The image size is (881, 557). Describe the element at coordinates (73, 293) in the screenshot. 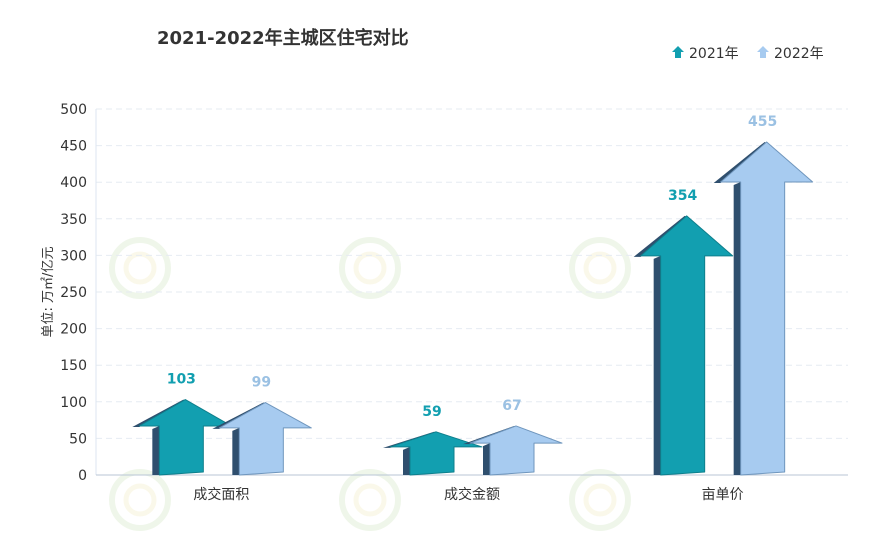

I see `y-tick-label: 250` at that location.